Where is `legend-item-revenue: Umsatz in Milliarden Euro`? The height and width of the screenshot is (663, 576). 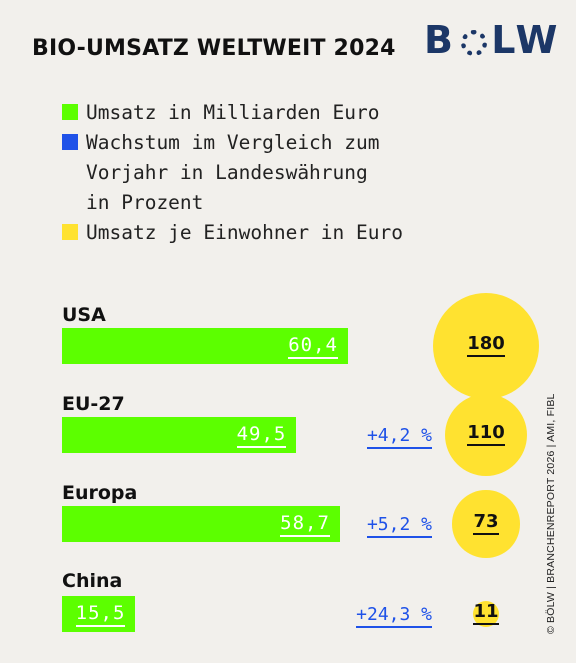 legend-item-revenue: Umsatz in Milliarden Euro is located at coordinates (232, 113).